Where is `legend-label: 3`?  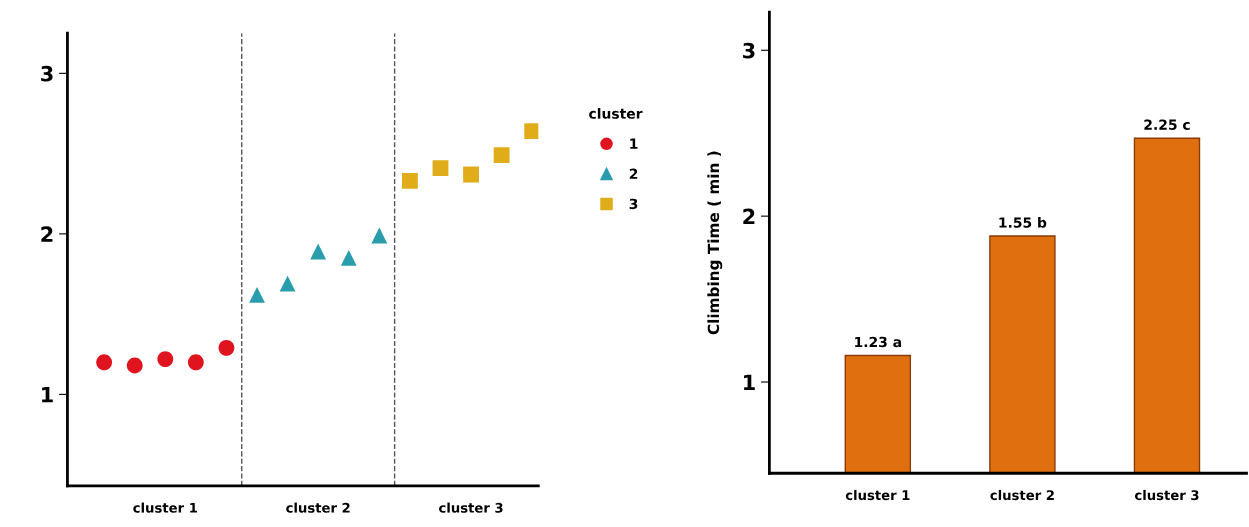
legend-label: 3 is located at coordinates (633, 204).